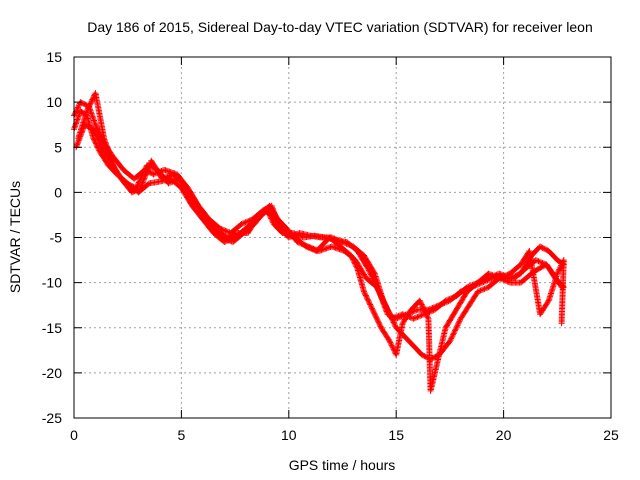 The image size is (640, 480). What do you see at coordinates (182, 435) in the screenshot?
I see `x-tick-label: 5` at bounding box center [182, 435].